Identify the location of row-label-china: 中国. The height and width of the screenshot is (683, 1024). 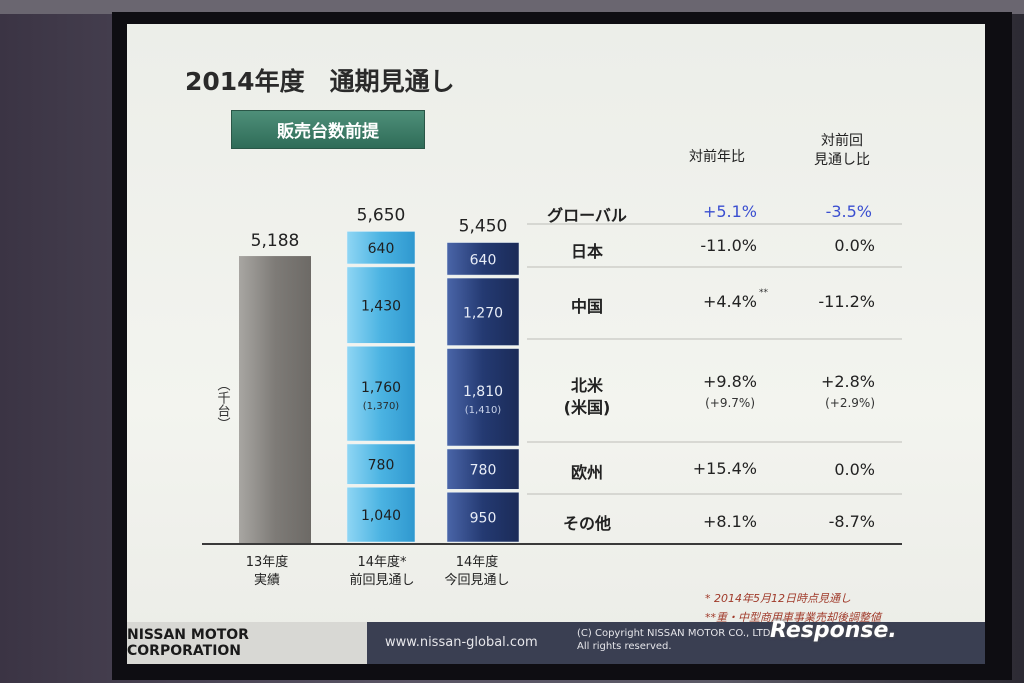
(586, 306).